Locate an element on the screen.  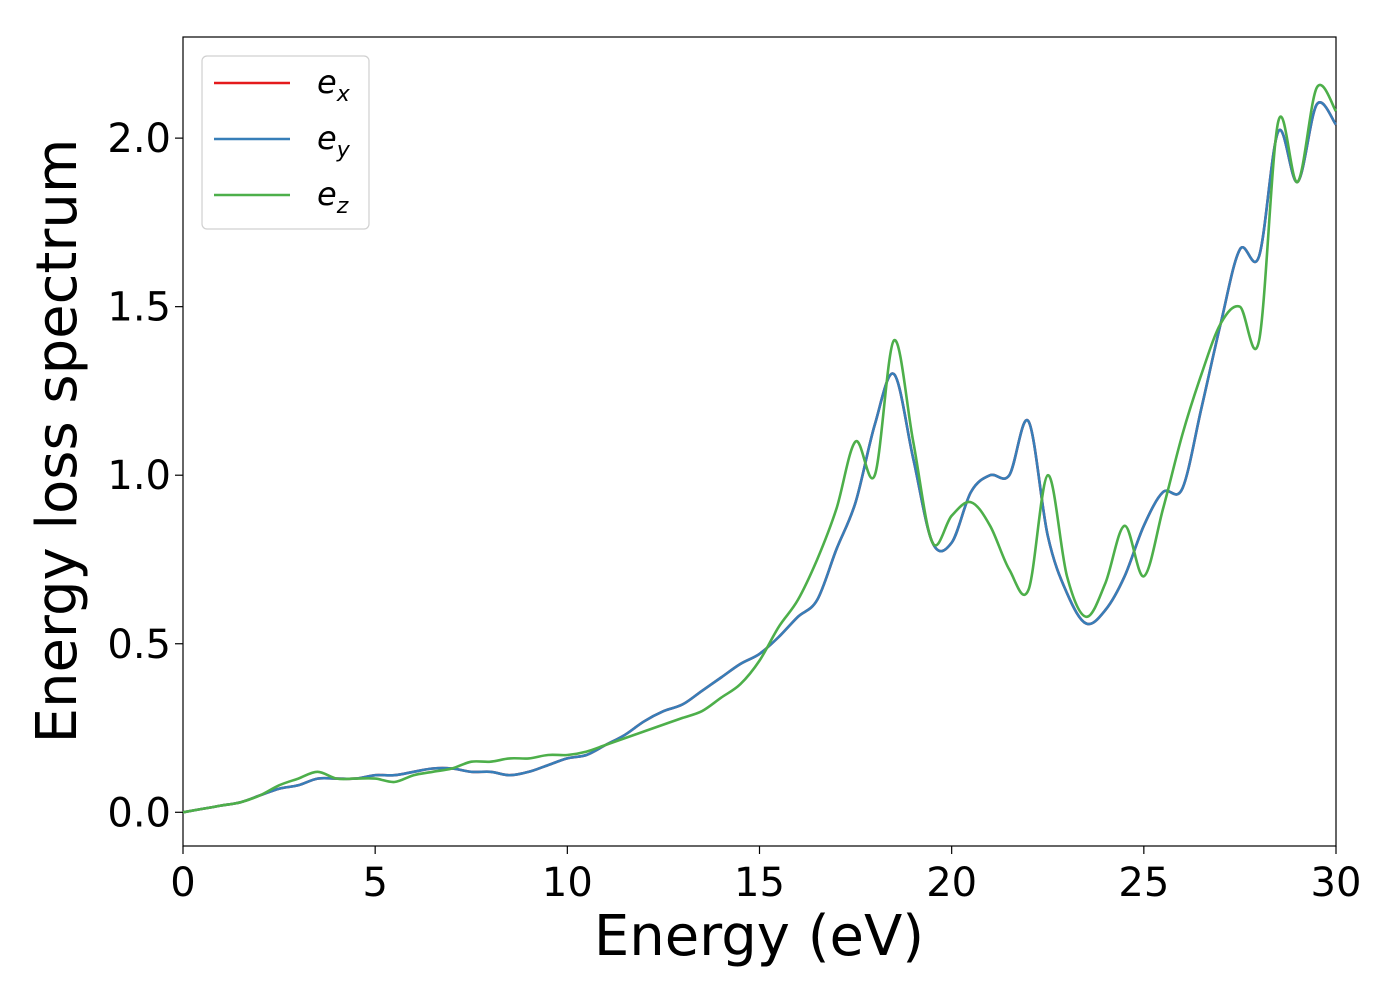
legend-label-y: ey is located at coordinates (334, 141).